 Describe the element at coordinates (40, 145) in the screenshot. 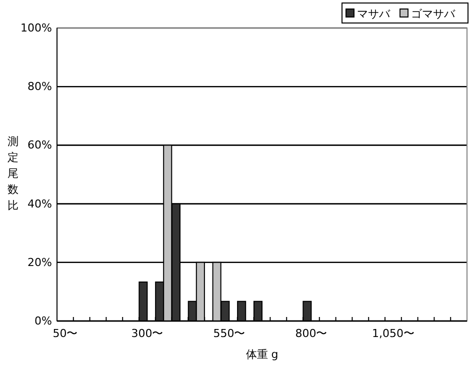

I see `y-tick-label: 60%` at that location.